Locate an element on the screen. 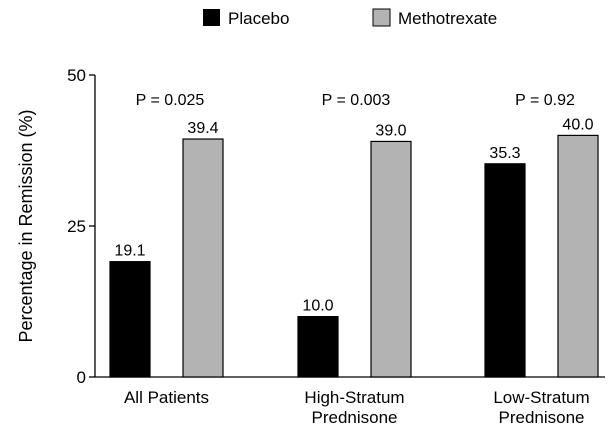 The width and height of the screenshot is (613, 430). legend: Placebo Methotrexate is located at coordinates (350, 18).